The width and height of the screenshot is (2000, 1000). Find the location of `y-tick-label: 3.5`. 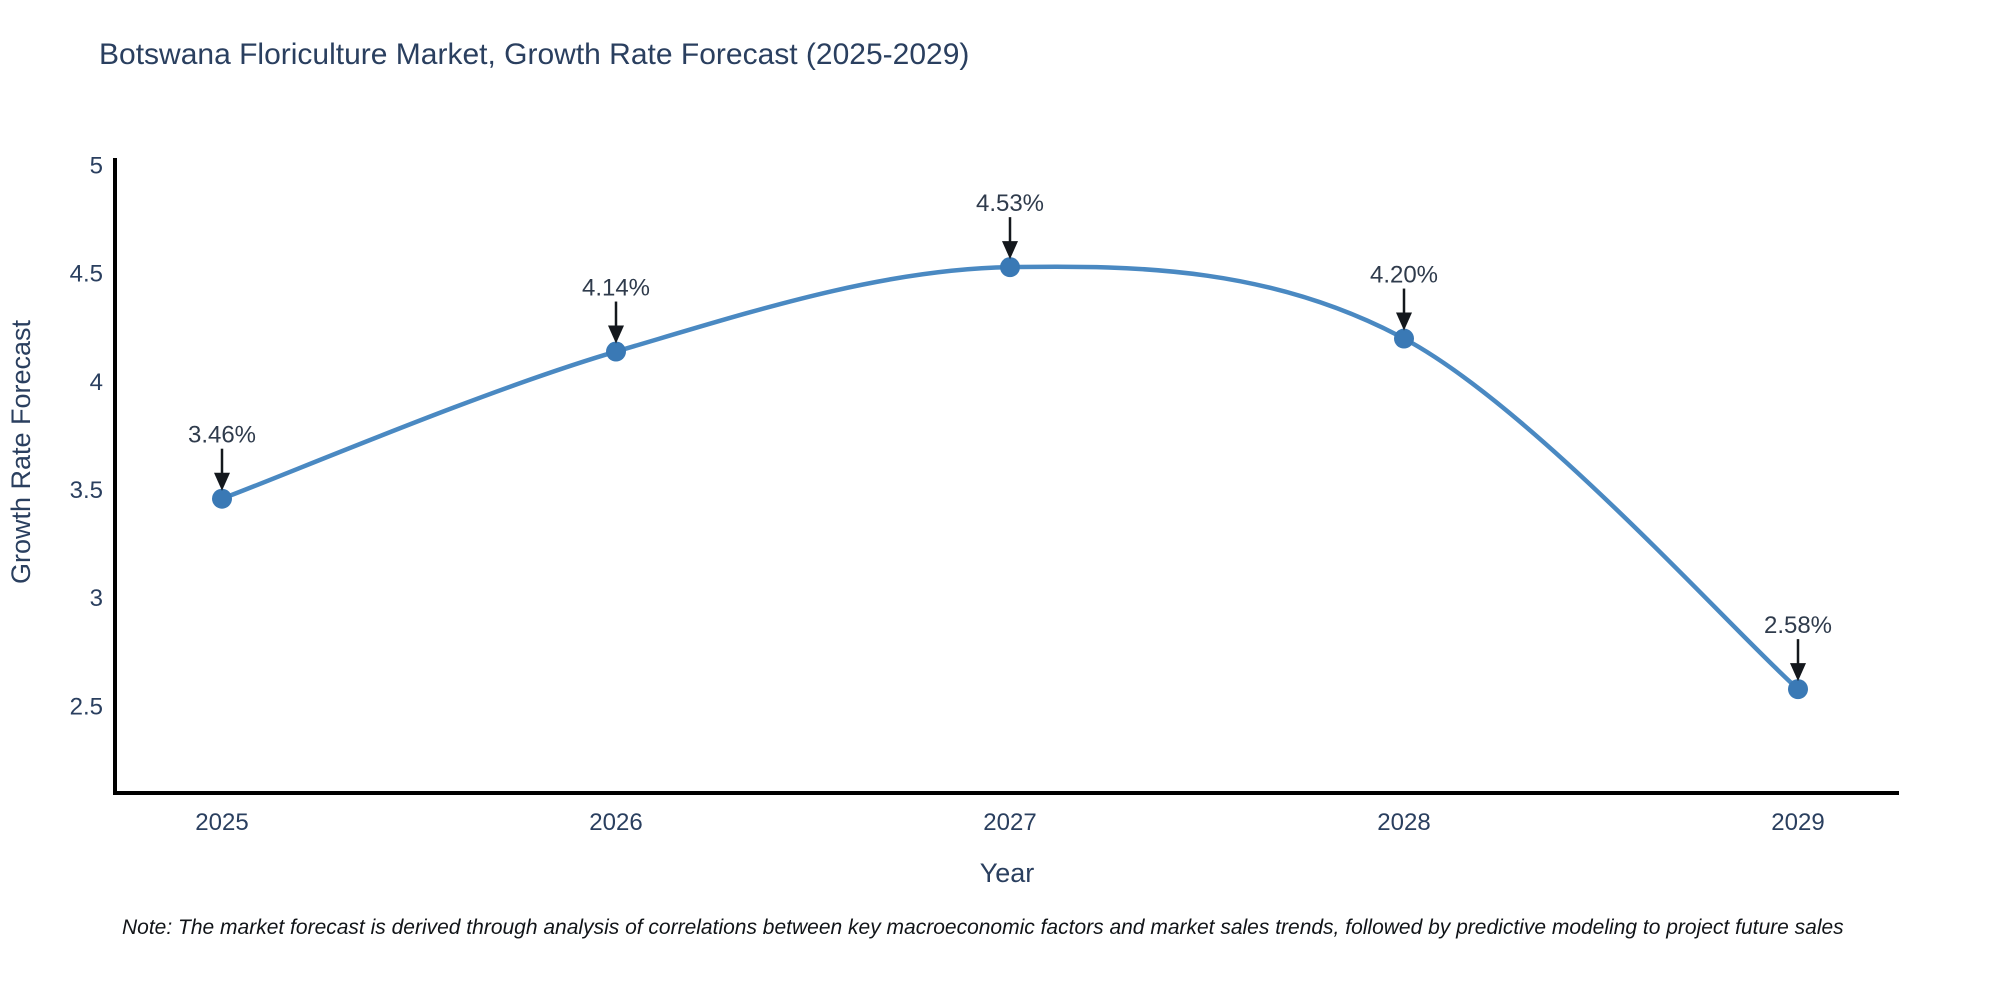

y-tick-label: 3.5 is located at coordinates (86, 490).